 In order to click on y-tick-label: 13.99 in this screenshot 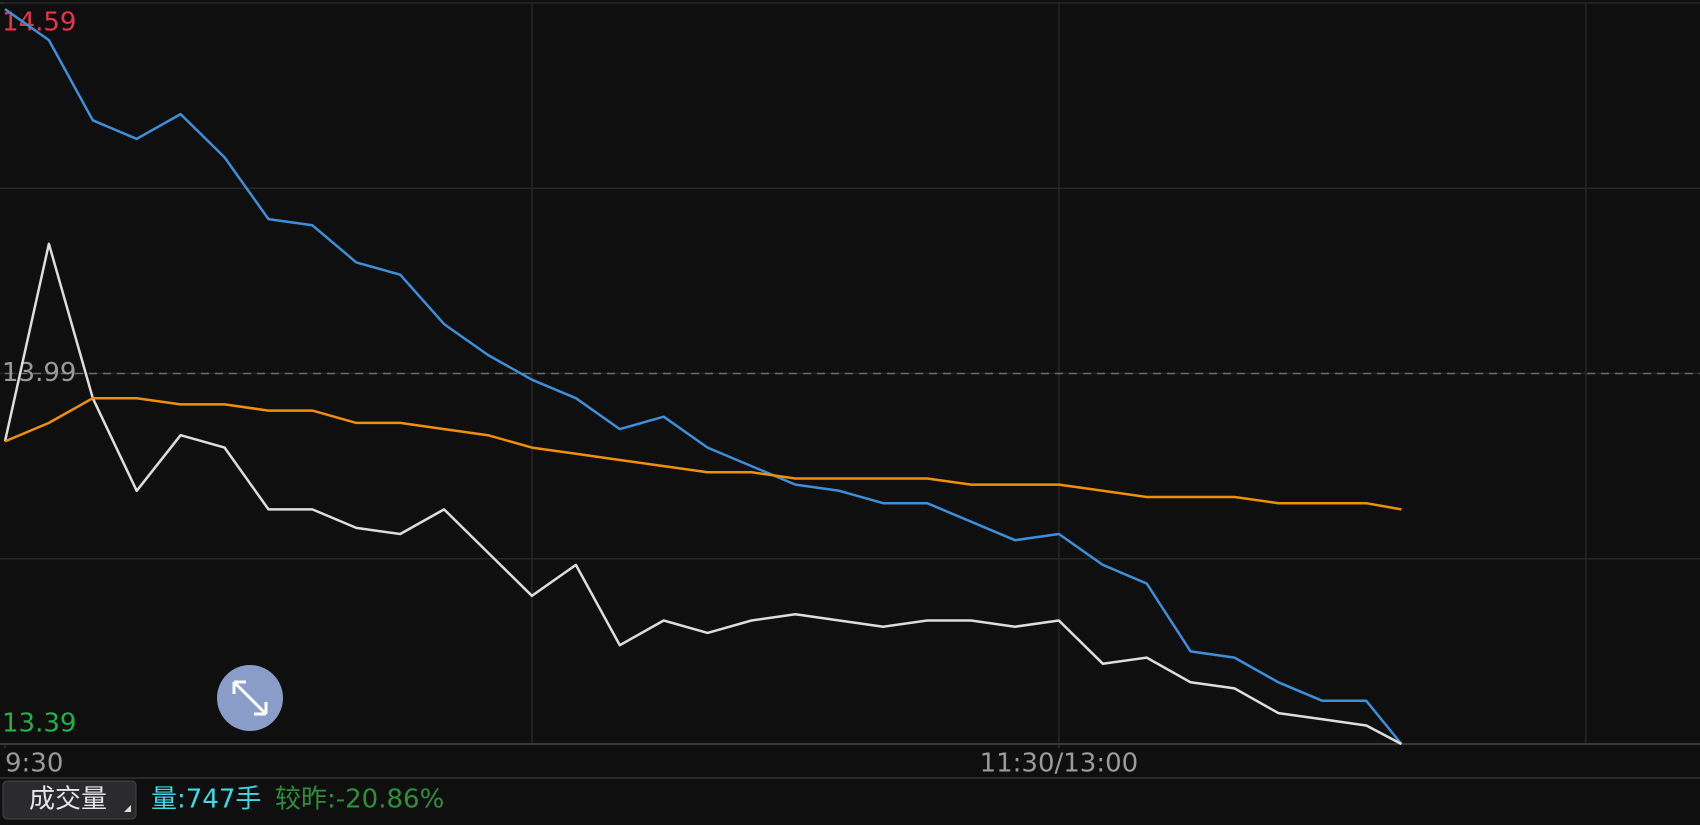, I will do `click(39, 373)`.